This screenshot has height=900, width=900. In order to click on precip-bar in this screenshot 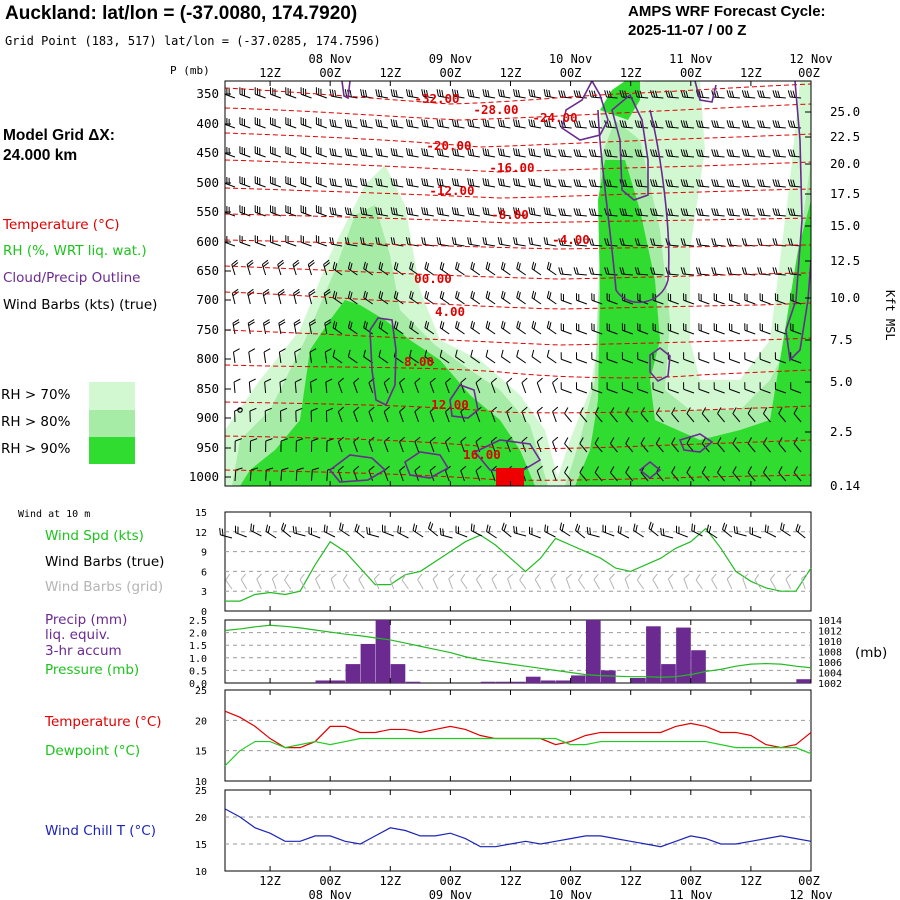, I will do `click(563, 681)`.